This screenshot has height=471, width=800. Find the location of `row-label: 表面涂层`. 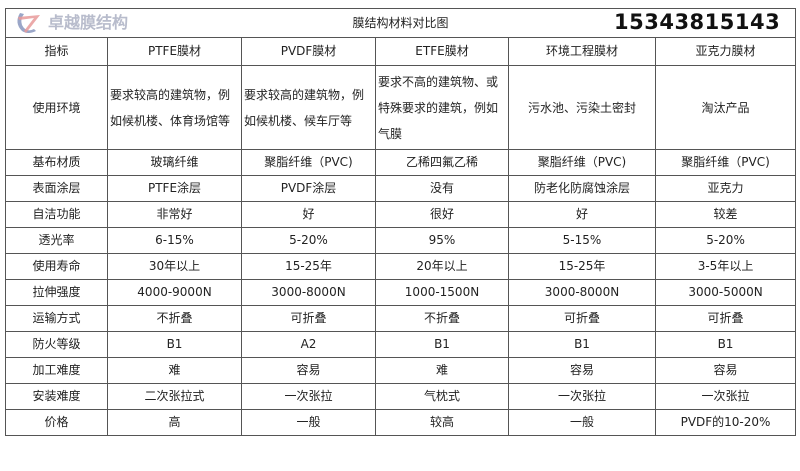

row-label: 表面涂层 is located at coordinates (56, 188).